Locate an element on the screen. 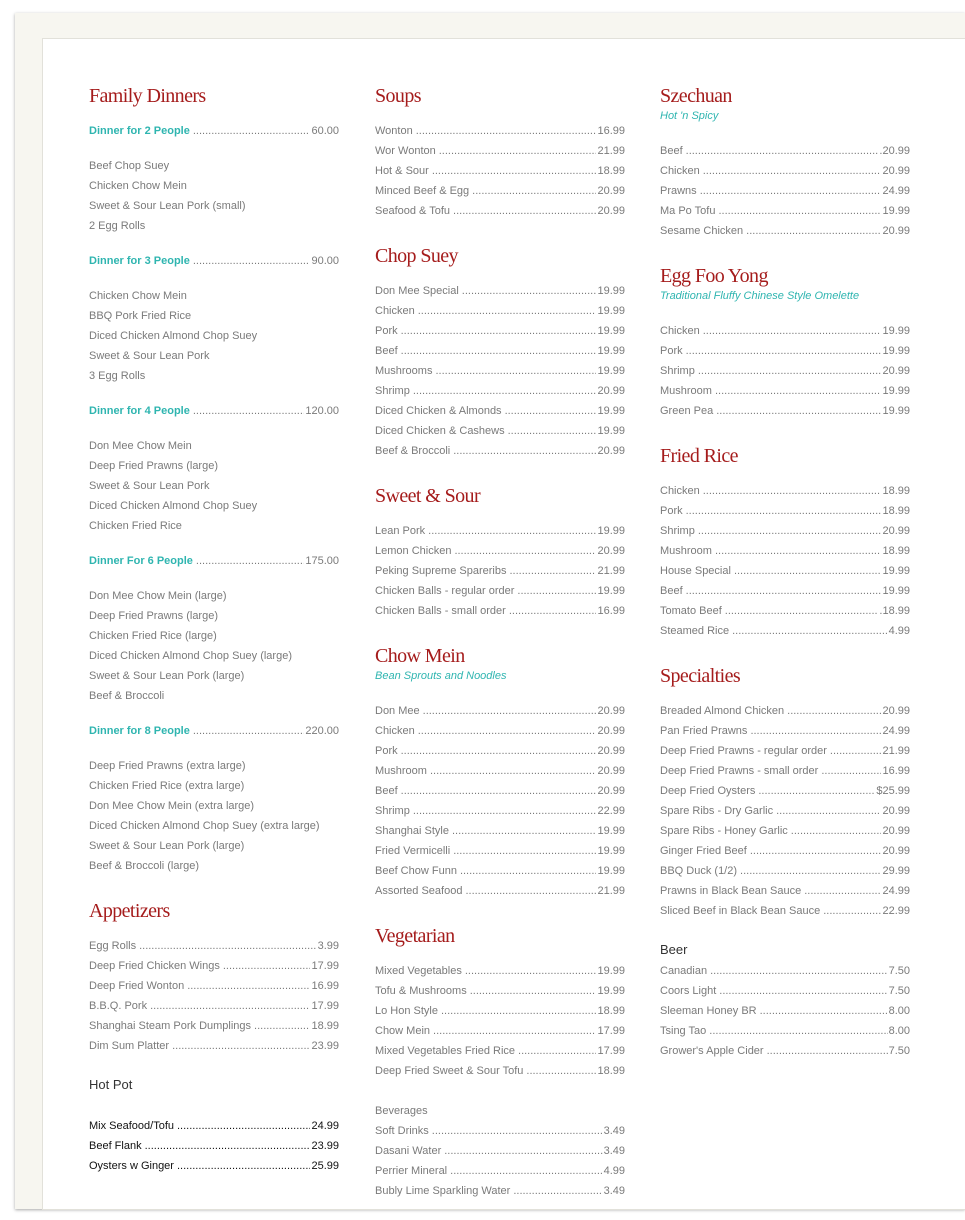 The height and width of the screenshot is (1220, 965). menu-item: Diced Chicken & Cashews 19.99 is located at coordinates (500, 431).